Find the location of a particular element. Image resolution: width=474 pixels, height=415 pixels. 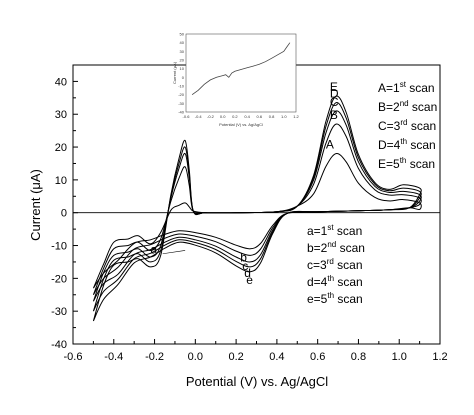

inset-y-tick-label: 0 is located at coordinates (183, 77).